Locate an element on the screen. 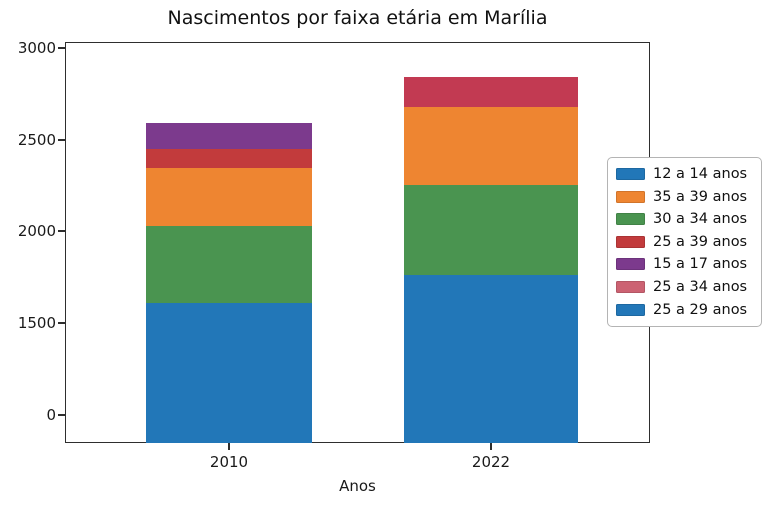  legend-label: 30 a 34 anos is located at coordinates (700, 219).